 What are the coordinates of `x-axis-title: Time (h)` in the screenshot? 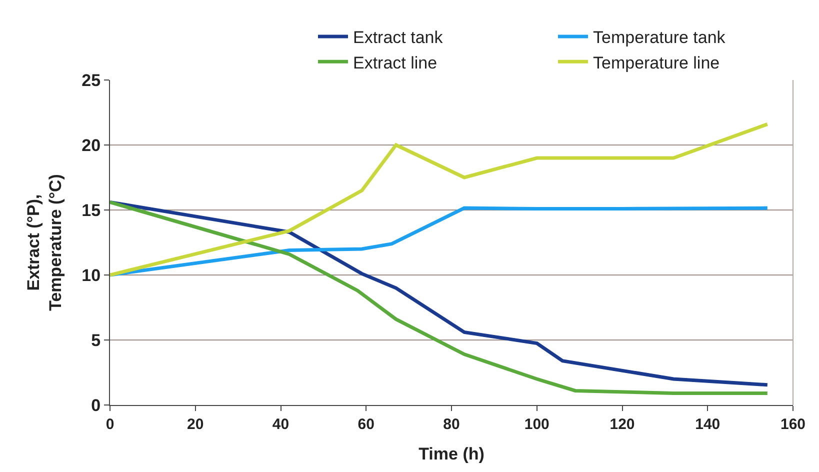 It's located at (451, 454).